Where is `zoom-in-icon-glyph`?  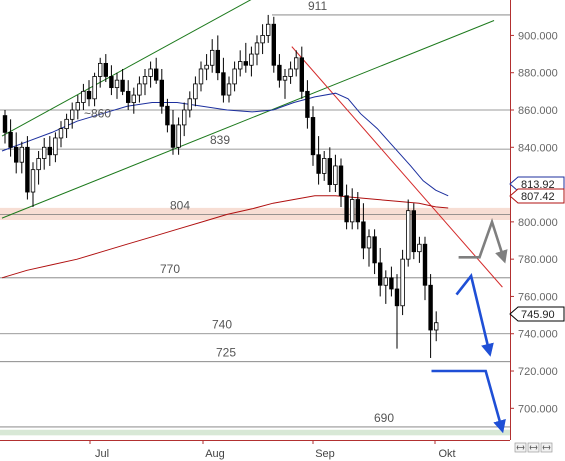 zoom-in-icon-glyph is located at coordinates (520, 447).